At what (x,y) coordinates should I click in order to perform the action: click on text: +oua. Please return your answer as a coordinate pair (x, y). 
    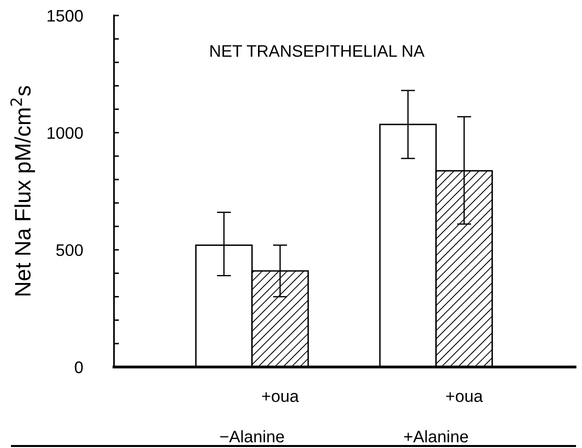
    Looking at the image, I should click on (464, 397).